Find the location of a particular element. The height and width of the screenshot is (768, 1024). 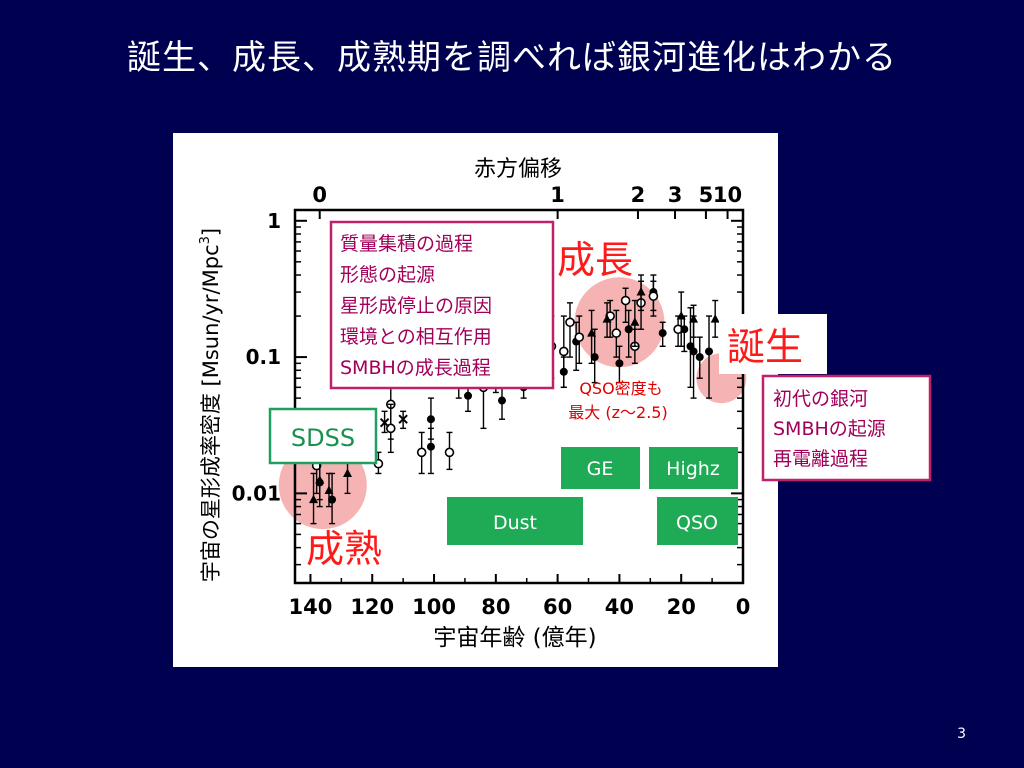

survey-label-sdss: SDSS is located at coordinates (323, 438).